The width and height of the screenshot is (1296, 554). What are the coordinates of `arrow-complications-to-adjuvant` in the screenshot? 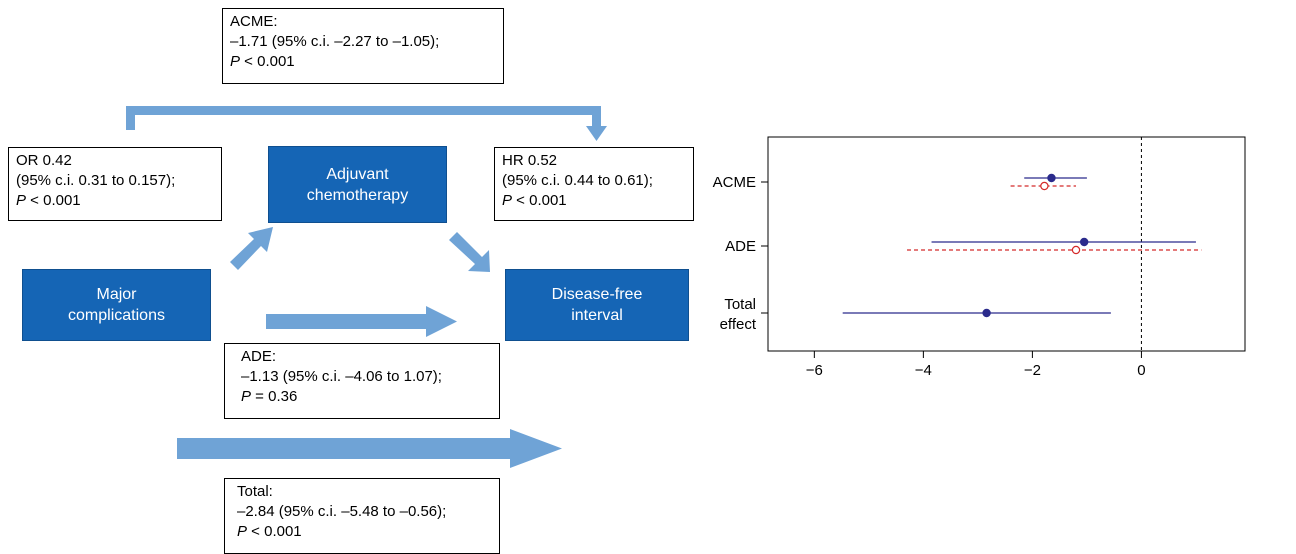 It's located at (251, 248).